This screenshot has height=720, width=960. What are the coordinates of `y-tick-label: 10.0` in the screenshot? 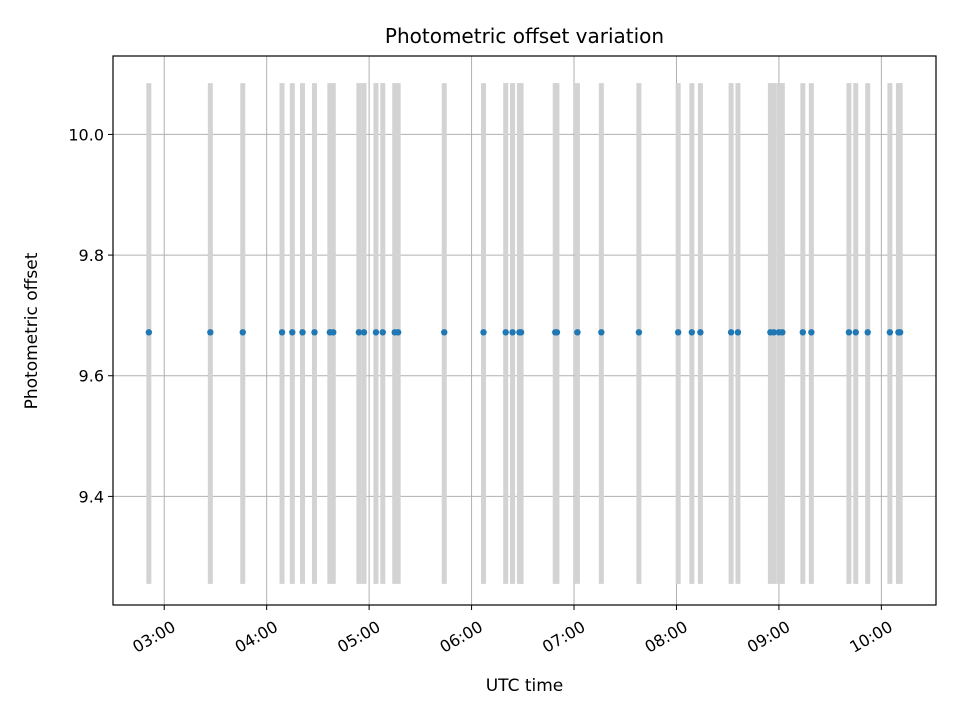 It's located at (86, 134).